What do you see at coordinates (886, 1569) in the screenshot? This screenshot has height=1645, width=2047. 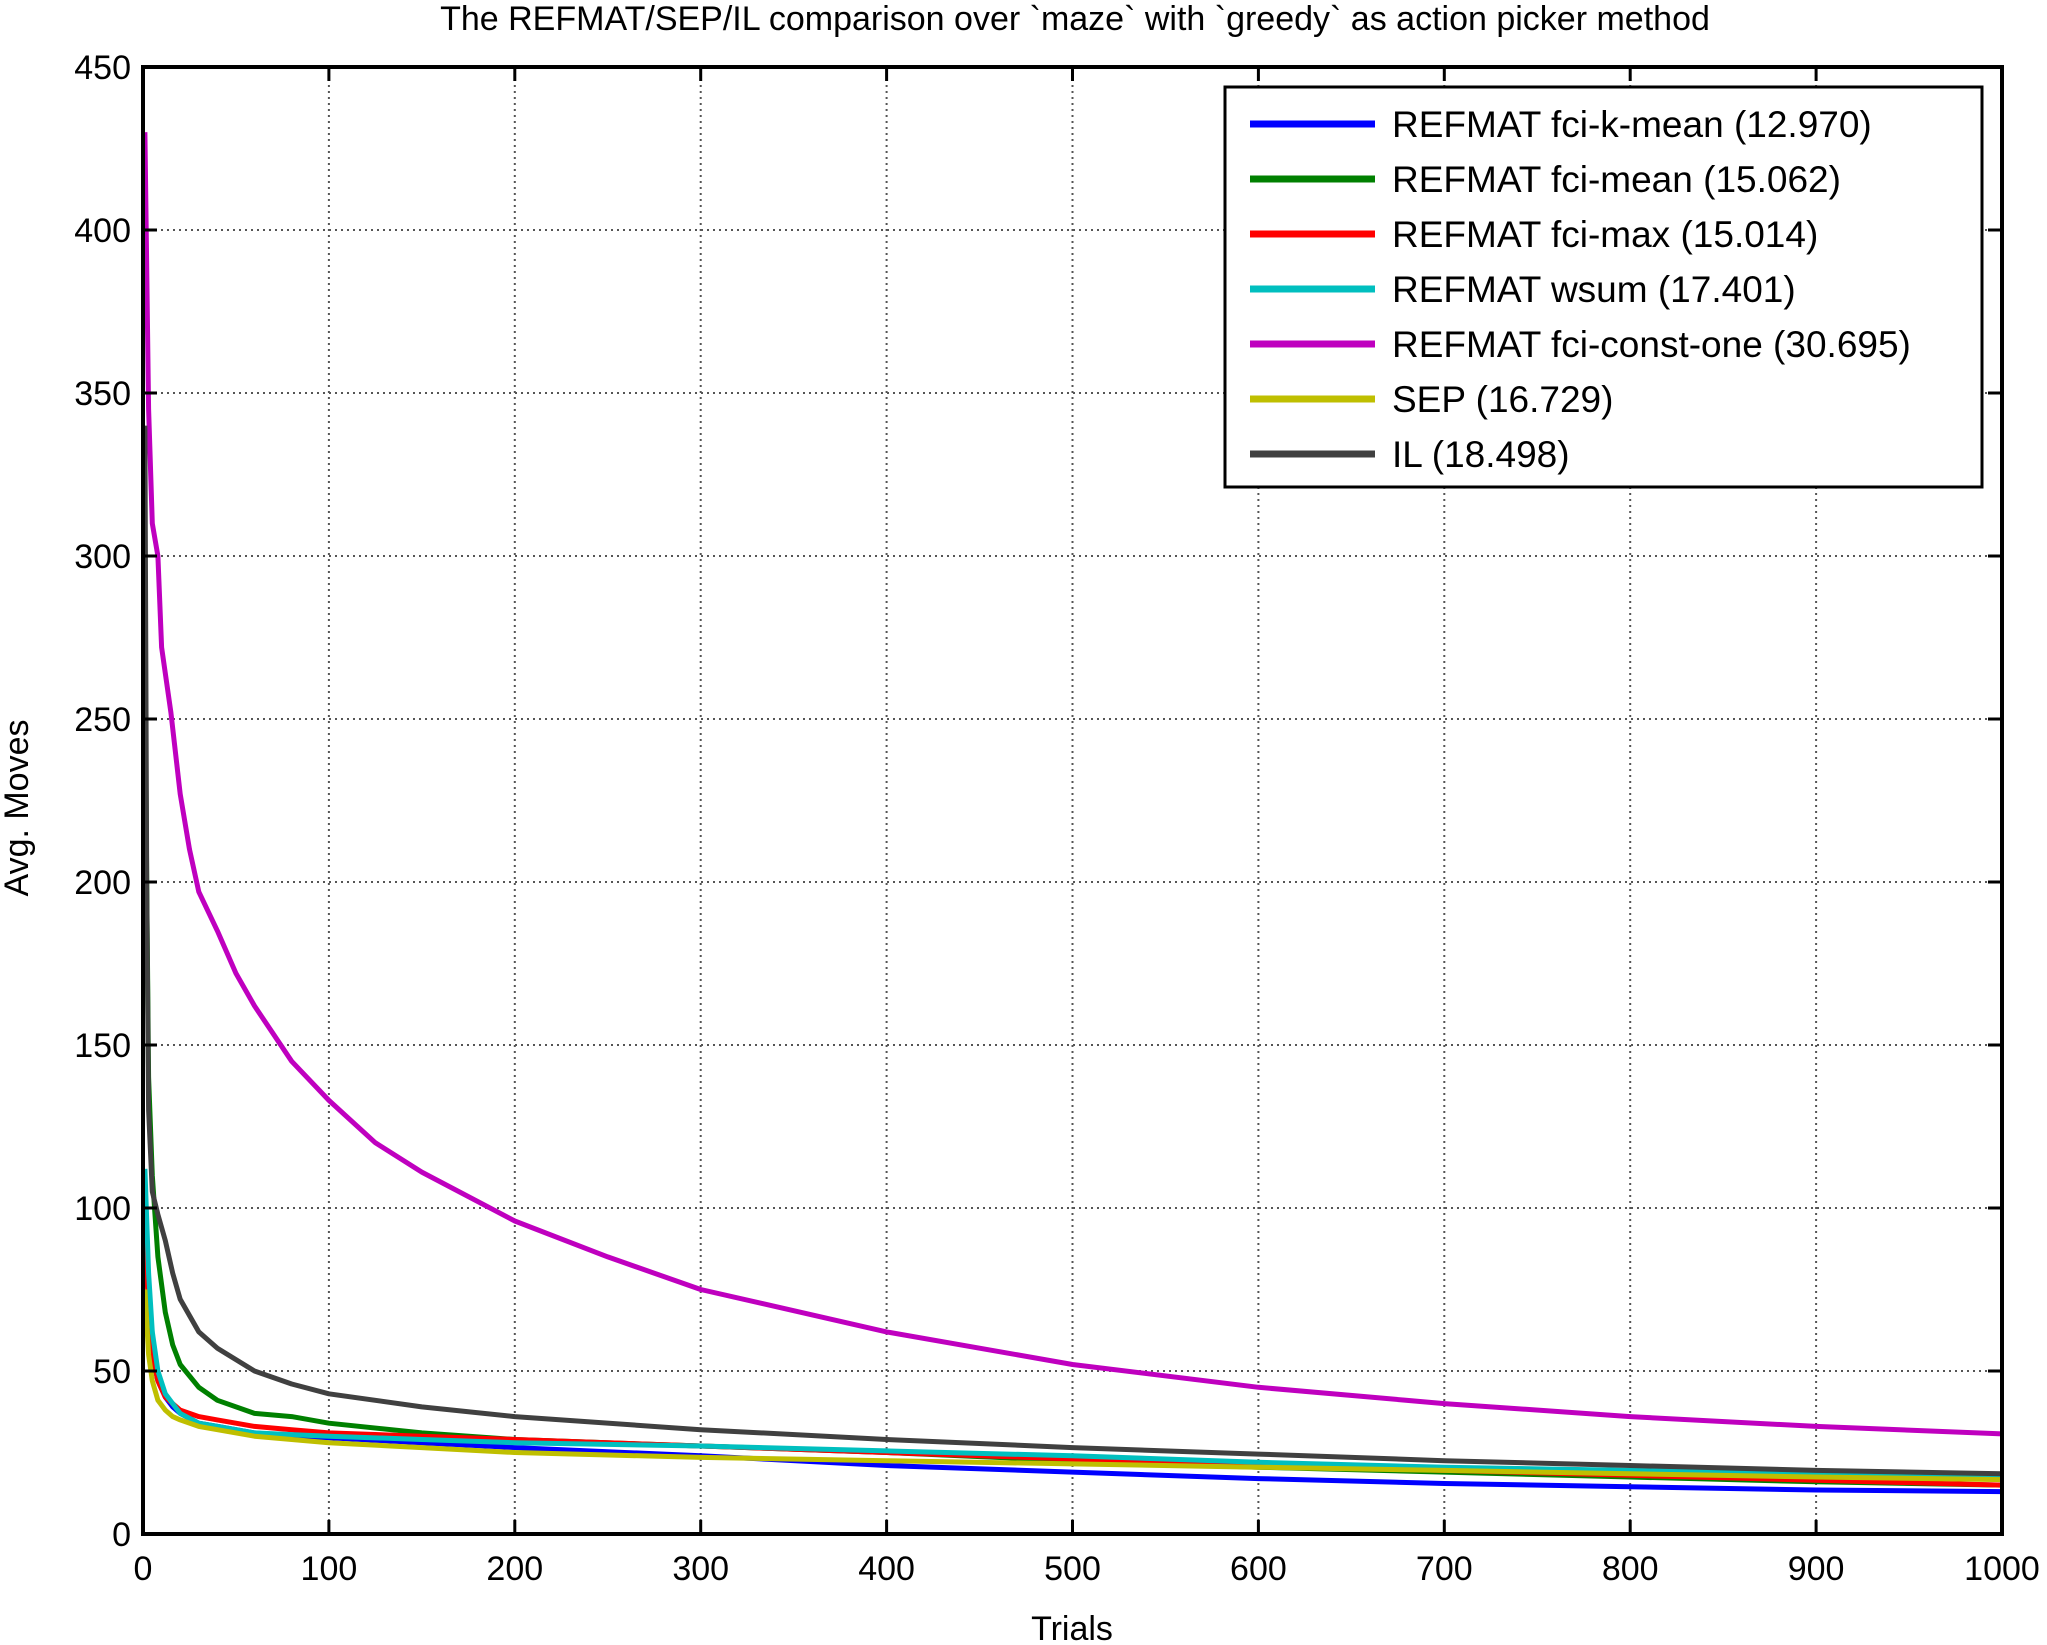 I see `x-tick-label: 400` at bounding box center [886, 1569].